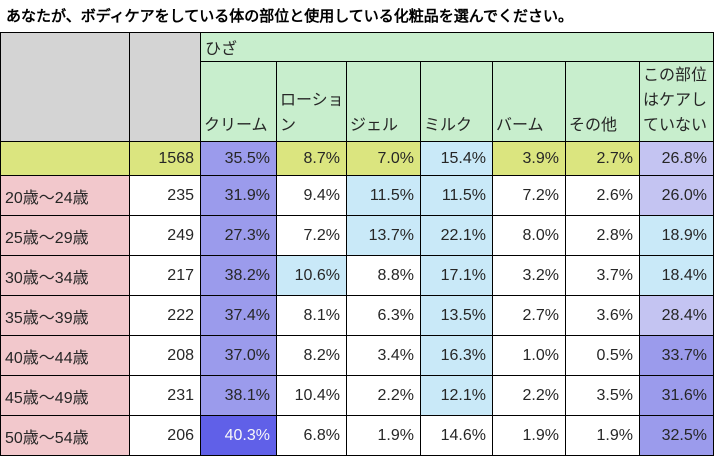 The height and width of the screenshot is (458, 714). Describe the element at coordinates (456, 101) in the screenshot. I see `product-header-4: ミルク` at that location.